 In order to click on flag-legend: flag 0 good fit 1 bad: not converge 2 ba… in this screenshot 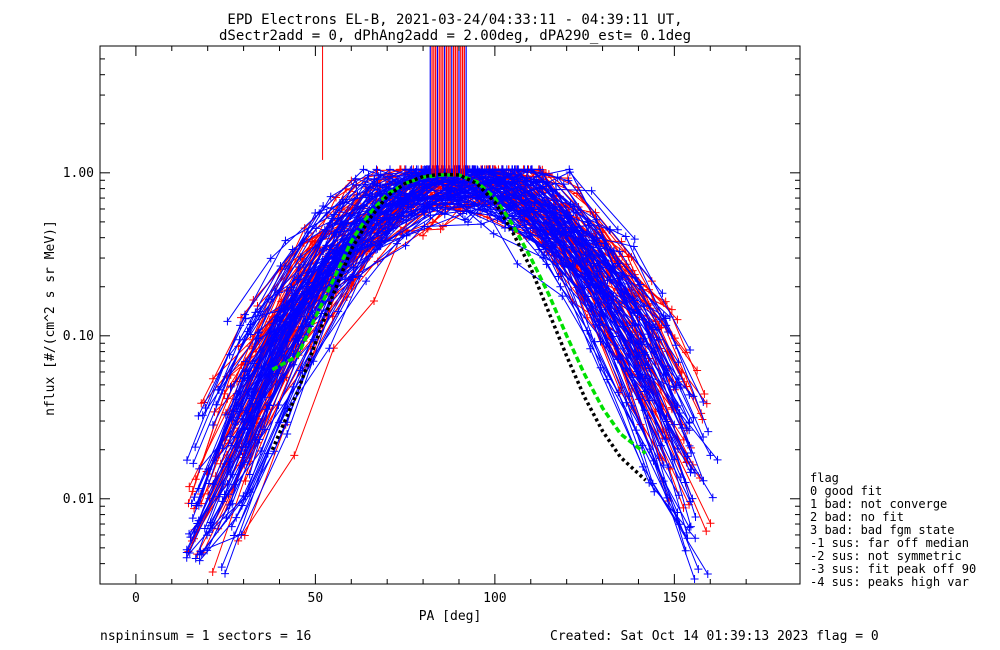, I will do `click(893, 530)`.